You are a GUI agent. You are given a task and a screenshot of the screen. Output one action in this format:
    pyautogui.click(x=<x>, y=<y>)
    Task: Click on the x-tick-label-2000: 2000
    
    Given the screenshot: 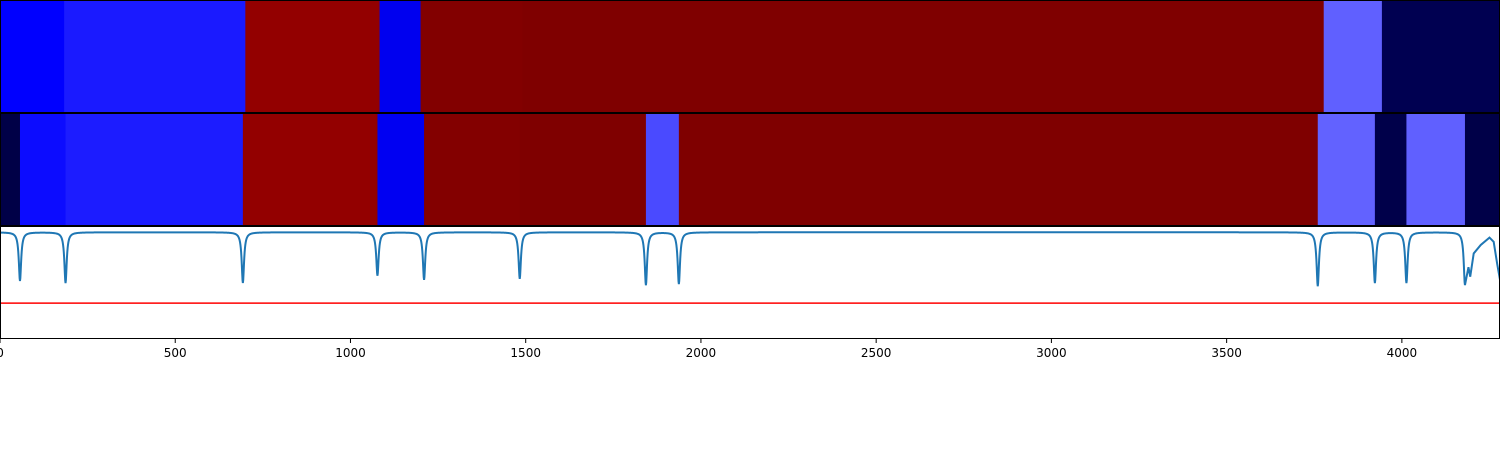 What is the action you would take?
    pyautogui.click(x=701, y=353)
    